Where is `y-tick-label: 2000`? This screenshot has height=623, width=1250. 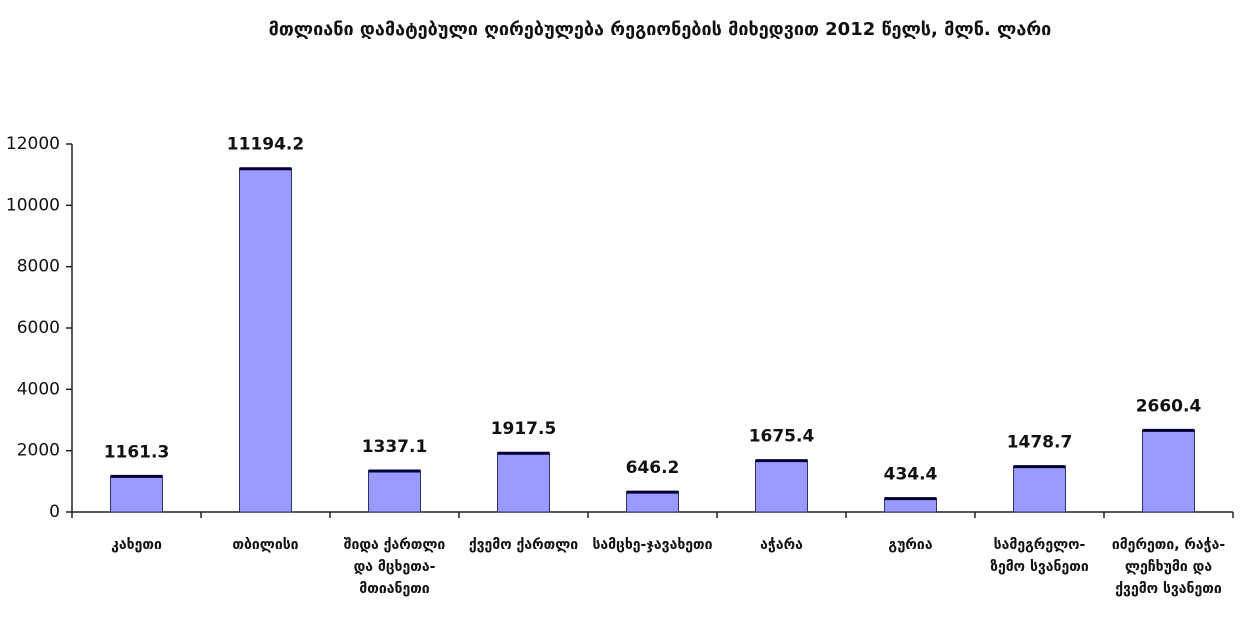
y-tick-label: 2000 is located at coordinates (38, 451).